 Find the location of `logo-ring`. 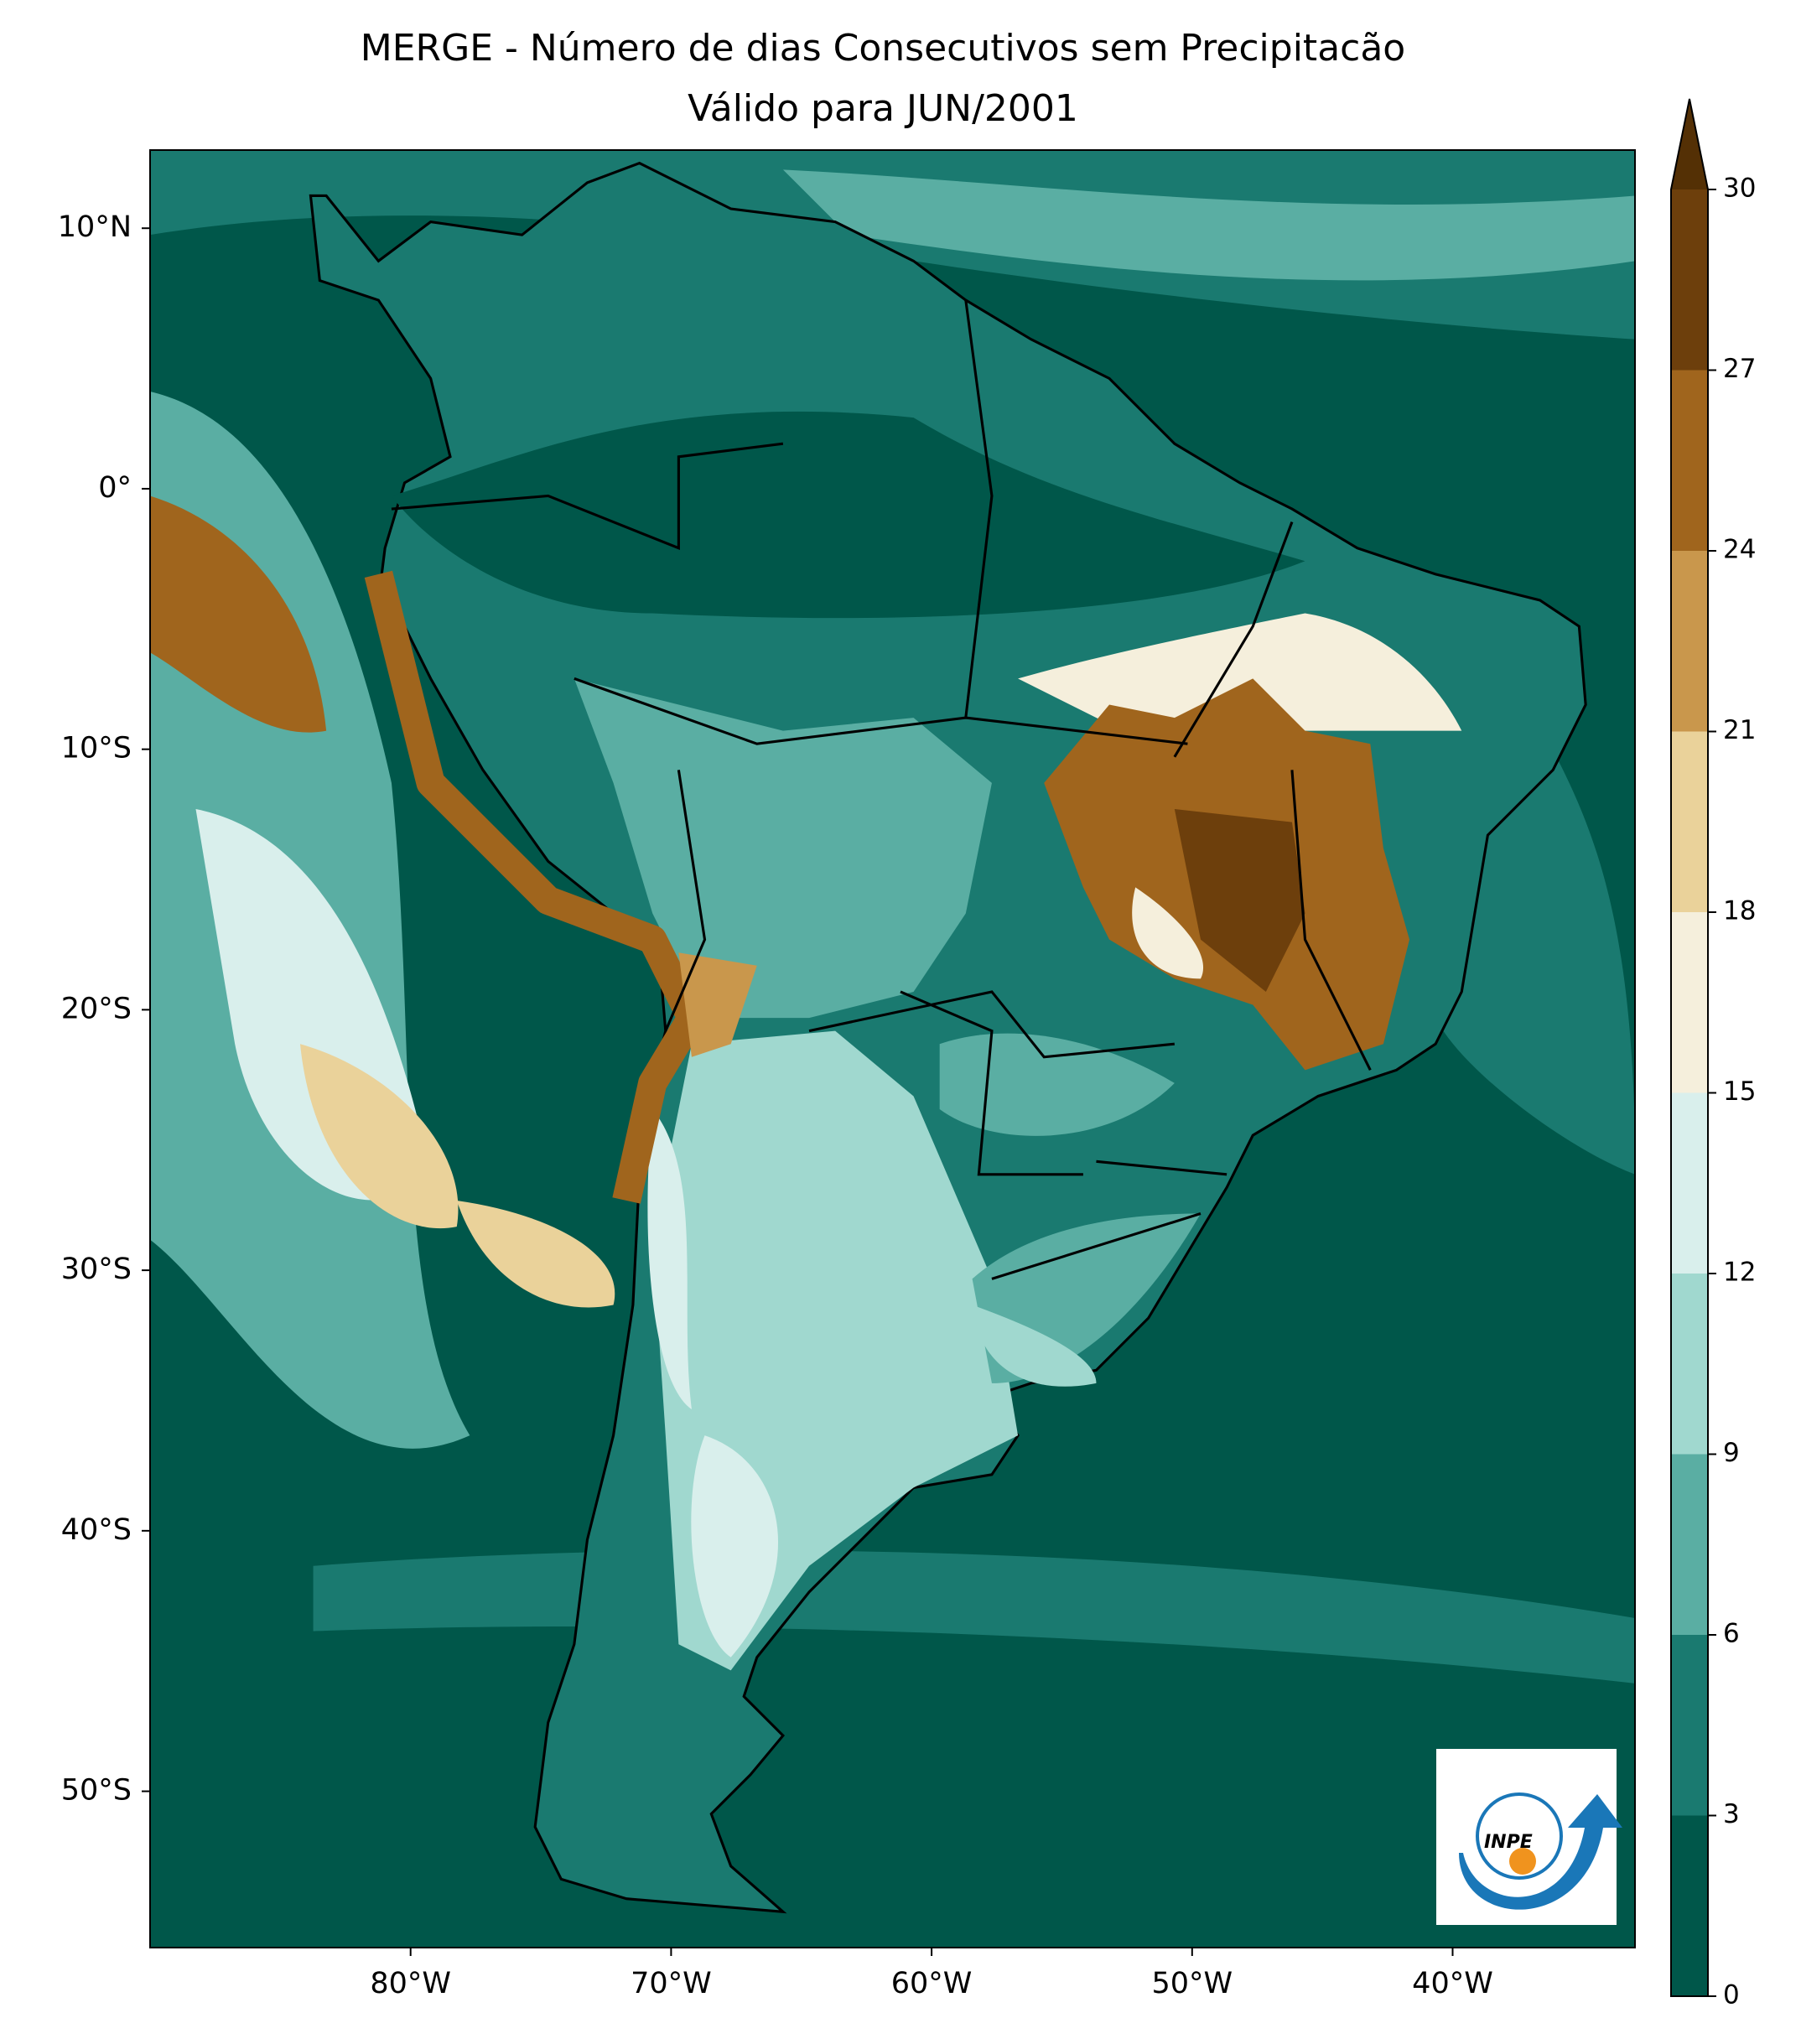

logo-ring is located at coordinates (1520, 1836).